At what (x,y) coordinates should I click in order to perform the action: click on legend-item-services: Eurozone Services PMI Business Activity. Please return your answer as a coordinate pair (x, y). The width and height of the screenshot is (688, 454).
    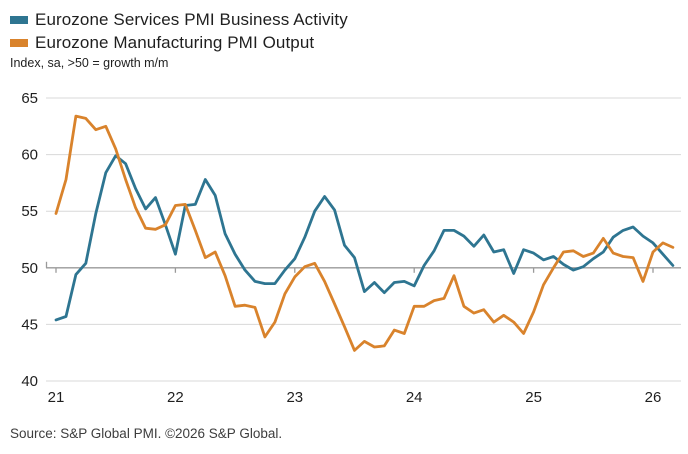
    Looking at the image, I should click on (179, 19).